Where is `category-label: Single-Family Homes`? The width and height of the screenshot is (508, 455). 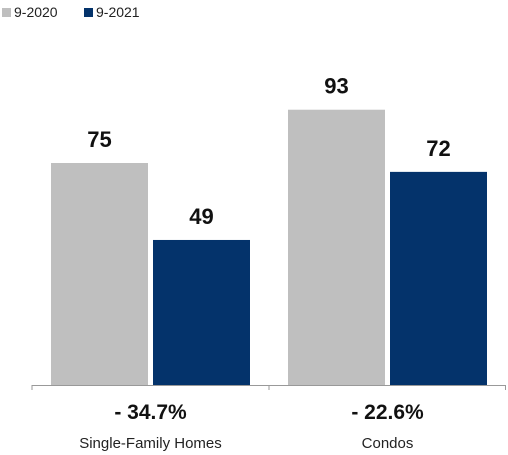
category-label: Single-Family Homes is located at coordinates (150, 443).